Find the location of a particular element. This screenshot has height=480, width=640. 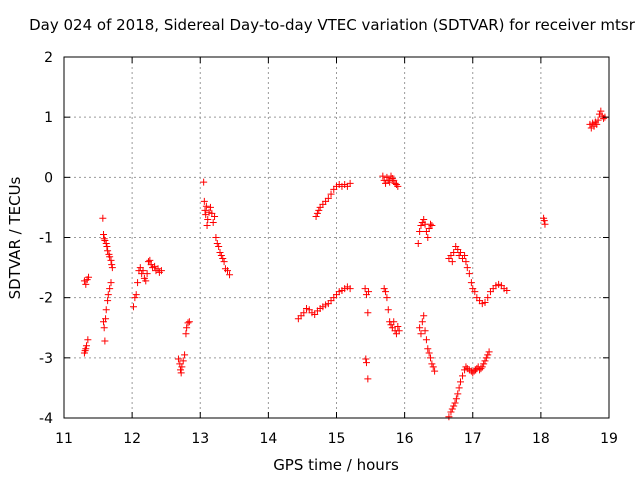

series-seg-c is located at coordinates (147, 283).